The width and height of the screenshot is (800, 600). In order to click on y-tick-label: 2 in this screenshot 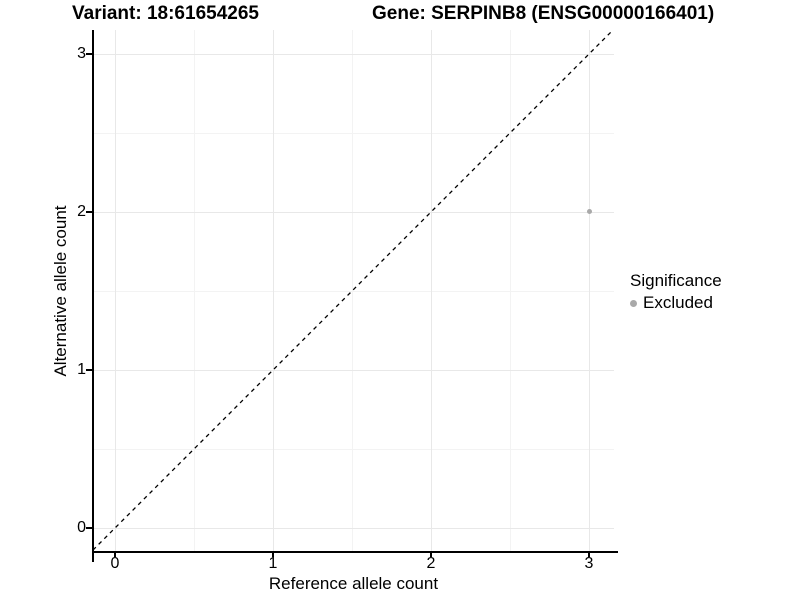, I will do `click(81, 211)`.